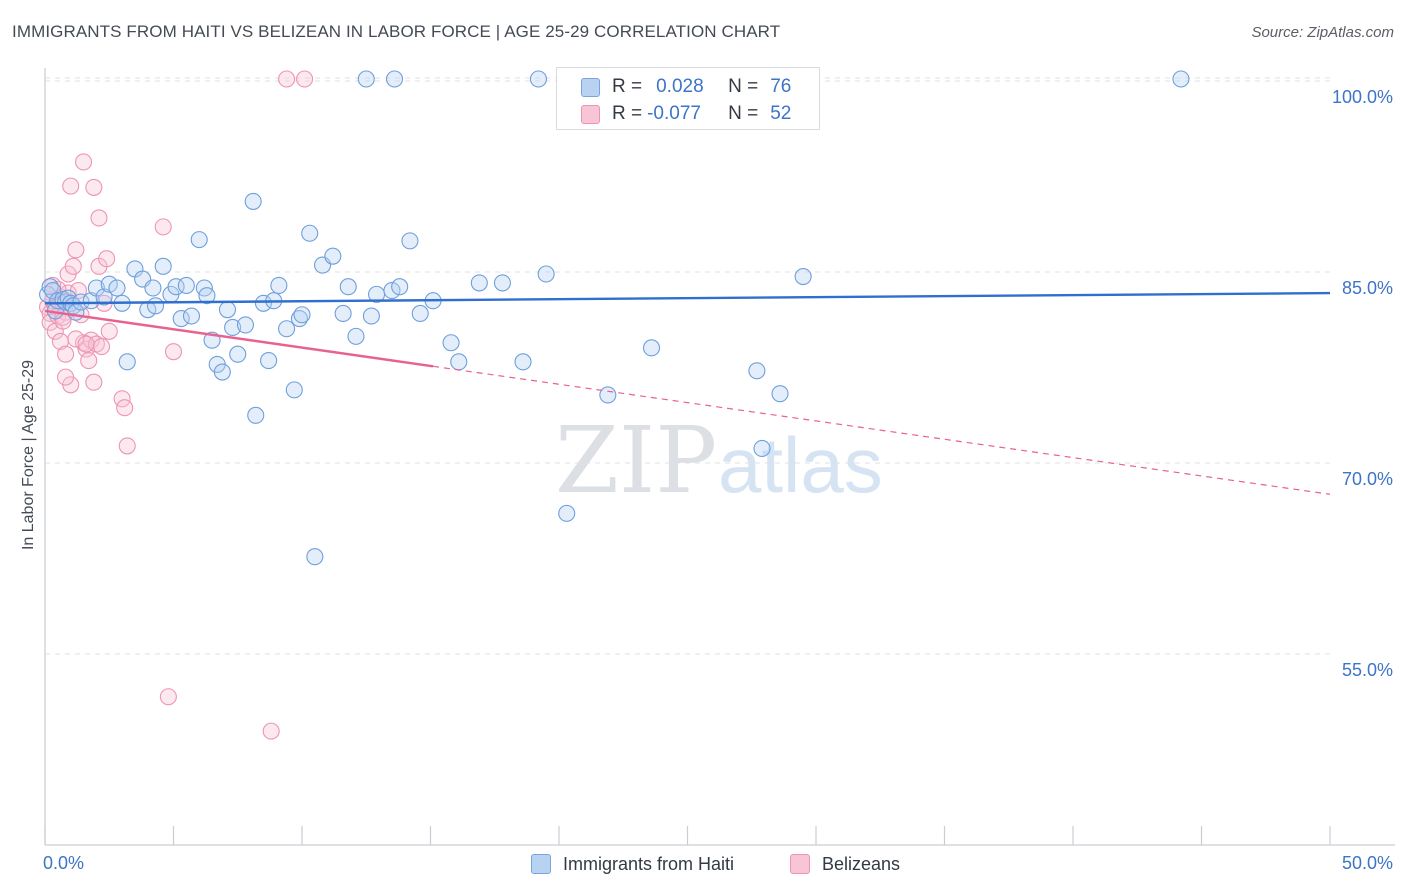 This screenshot has width=1406, height=892. What do you see at coordinates (1362, 97) in the screenshot?
I see `y-tick-label: 100.0%` at bounding box center [1362, 97].